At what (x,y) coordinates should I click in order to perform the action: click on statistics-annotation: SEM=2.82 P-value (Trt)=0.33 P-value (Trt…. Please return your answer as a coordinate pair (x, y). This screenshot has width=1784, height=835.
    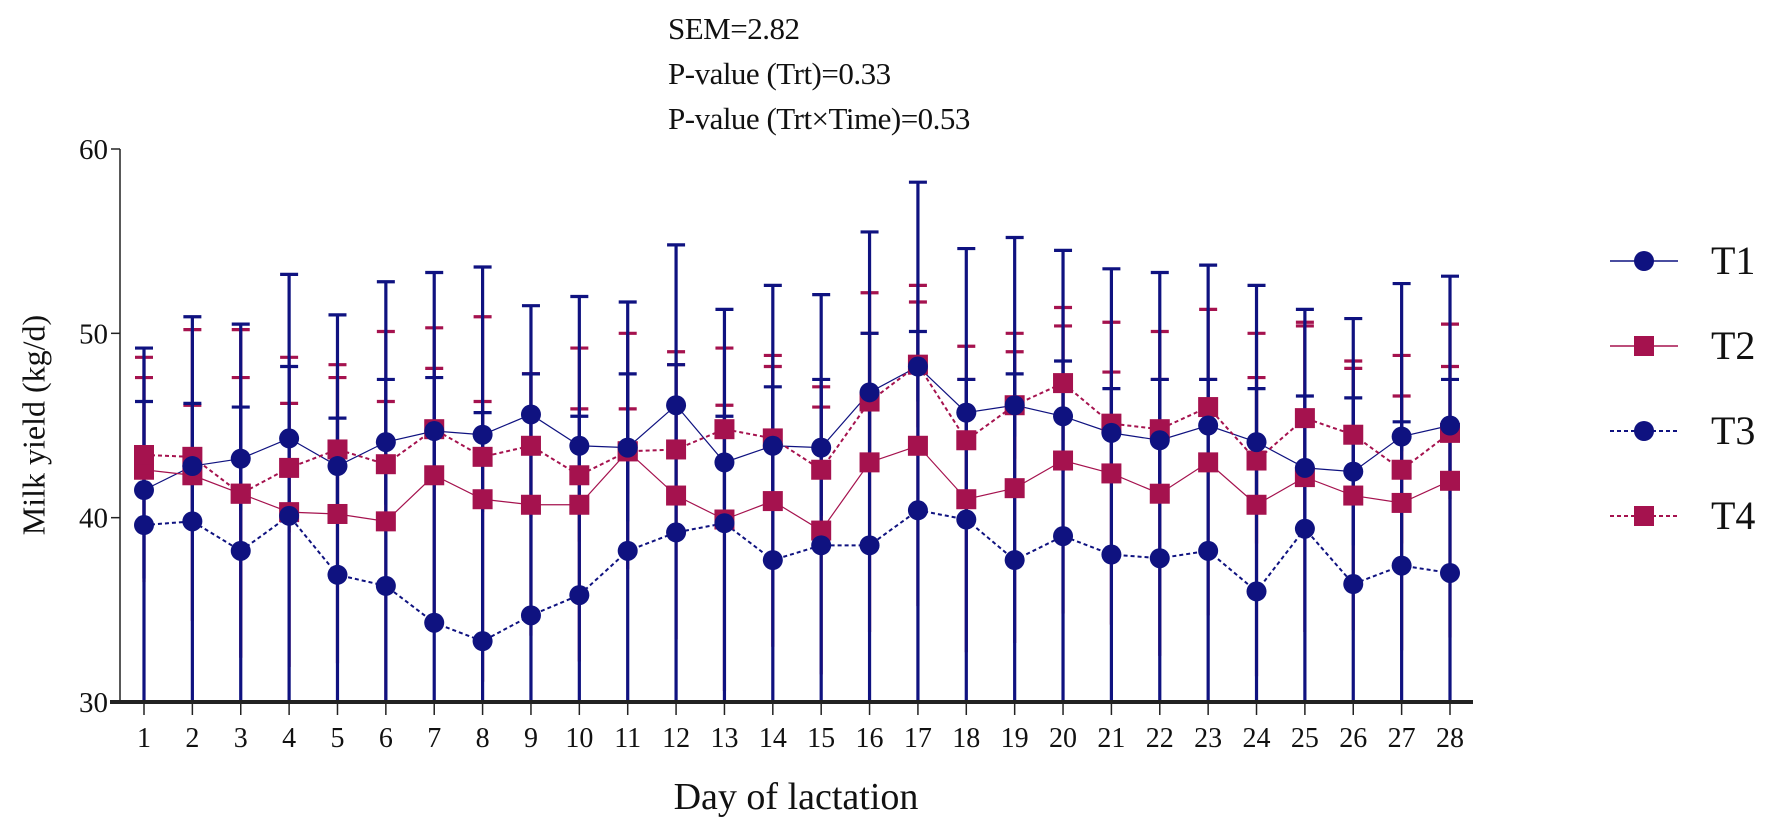
    Looking at the image, I should click on (819, 73).